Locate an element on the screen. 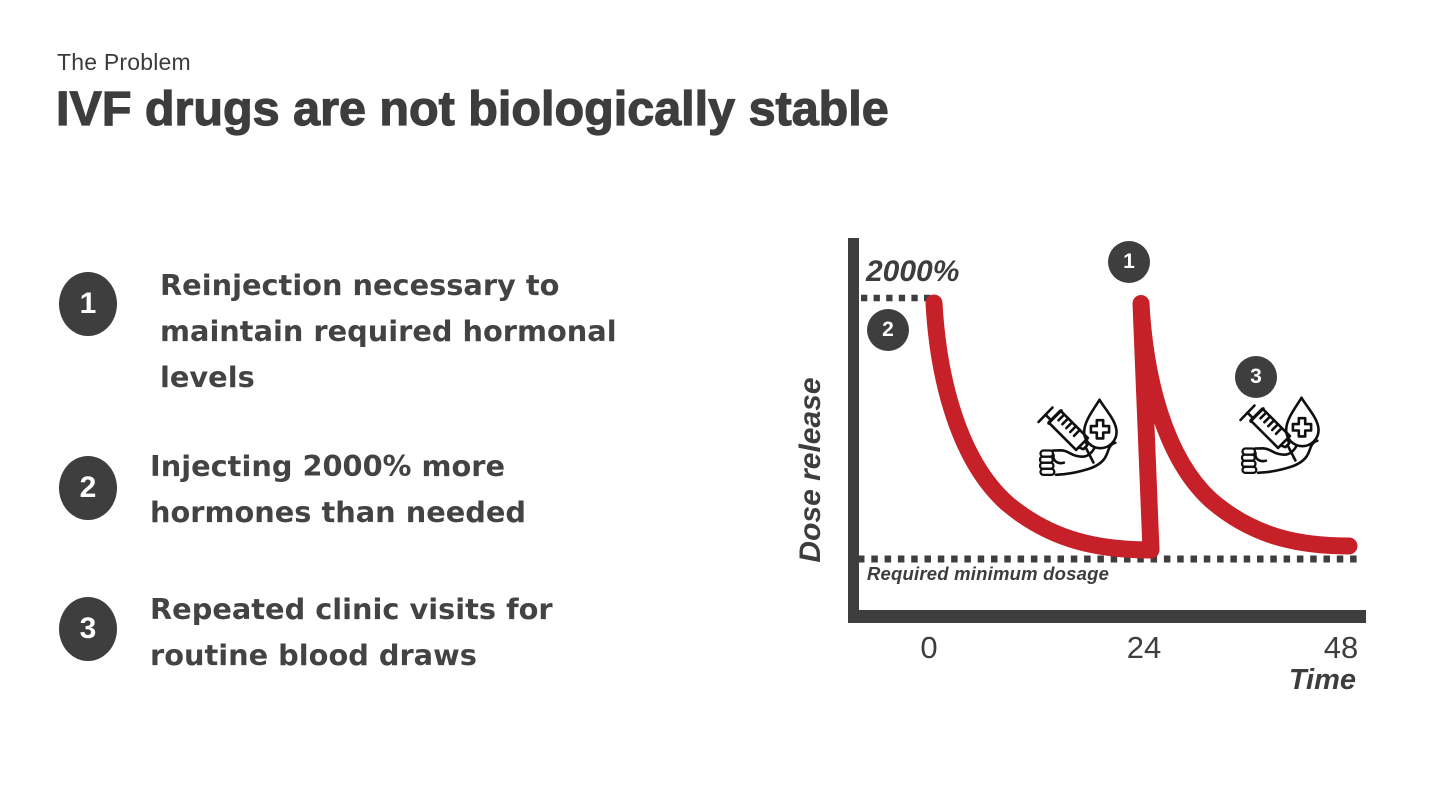 The height and width of the screenshot is (809, 1440). chart-marker-badge: 2 is located at coordinates (888, 330).